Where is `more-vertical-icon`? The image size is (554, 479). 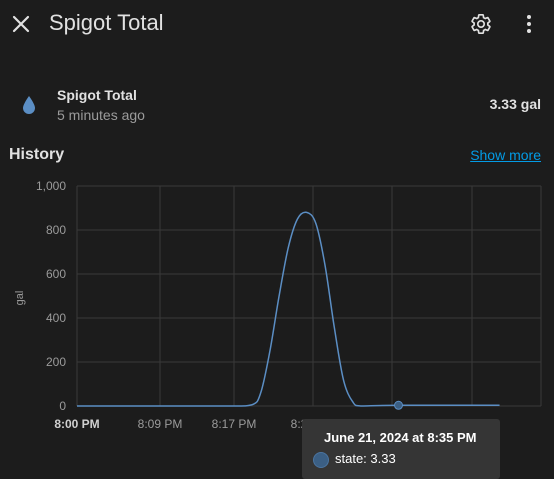
more-vertical-icon is located at coordinates (529, 24).